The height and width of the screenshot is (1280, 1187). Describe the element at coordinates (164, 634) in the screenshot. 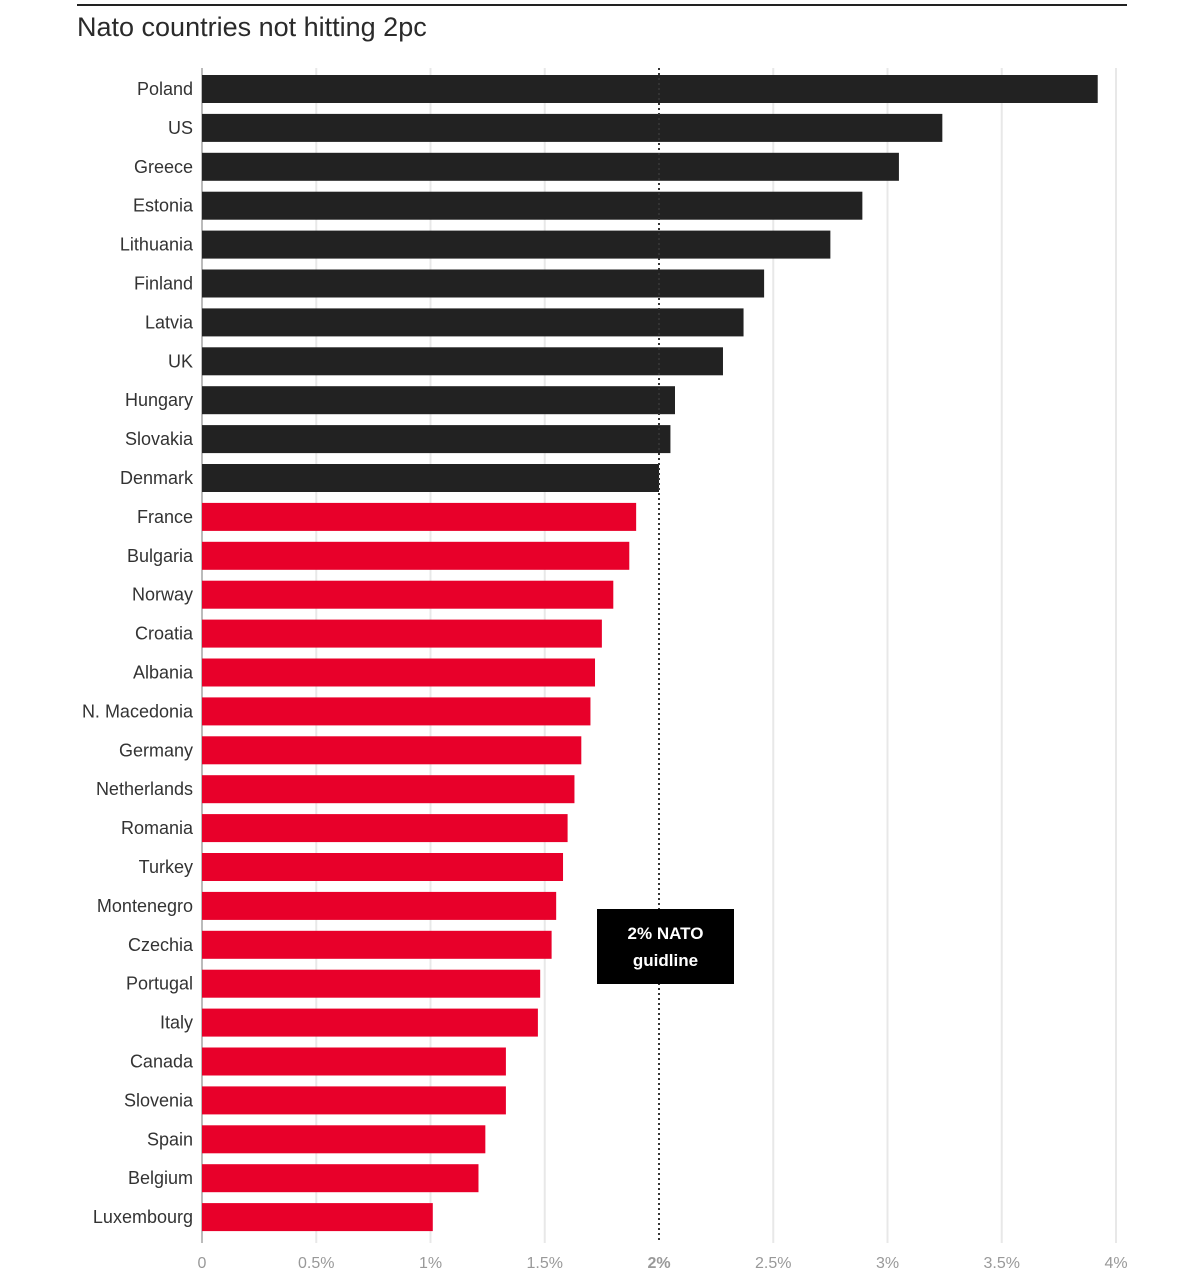

I see `category-label: Croatia` at that location.